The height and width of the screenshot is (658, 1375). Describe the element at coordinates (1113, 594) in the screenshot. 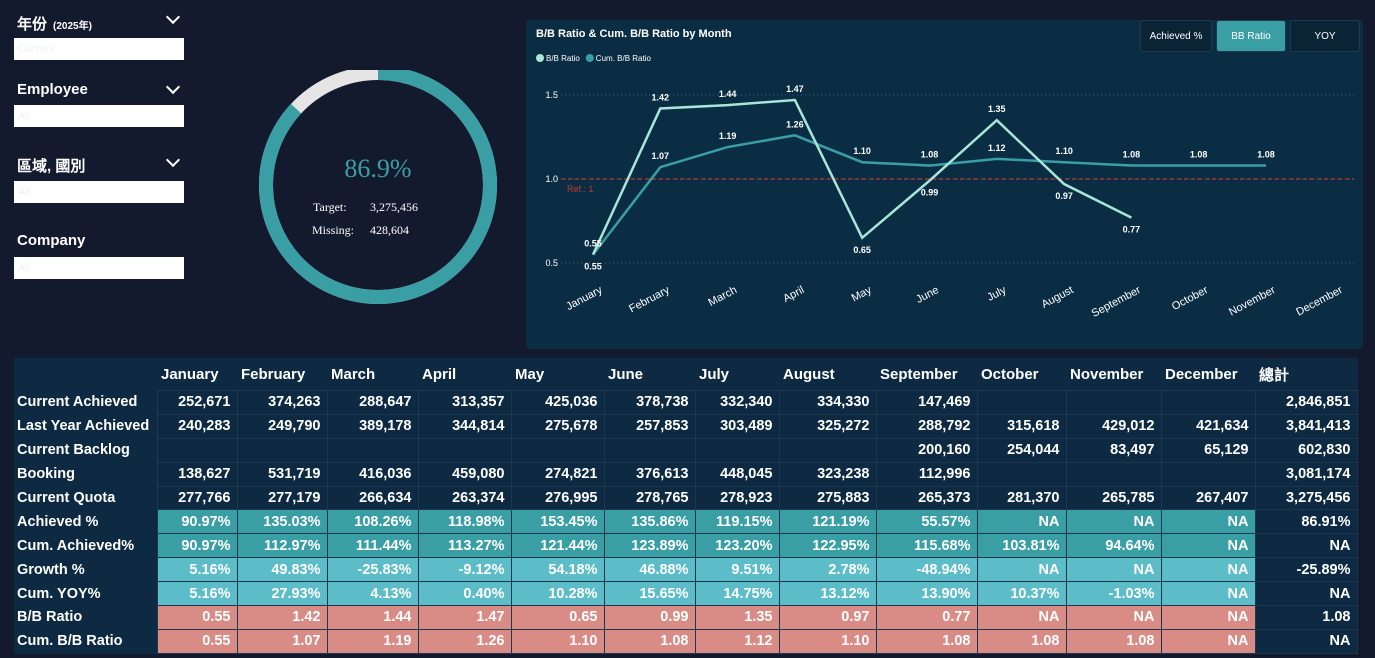

I see `table-cell: -1.03%` at that location.